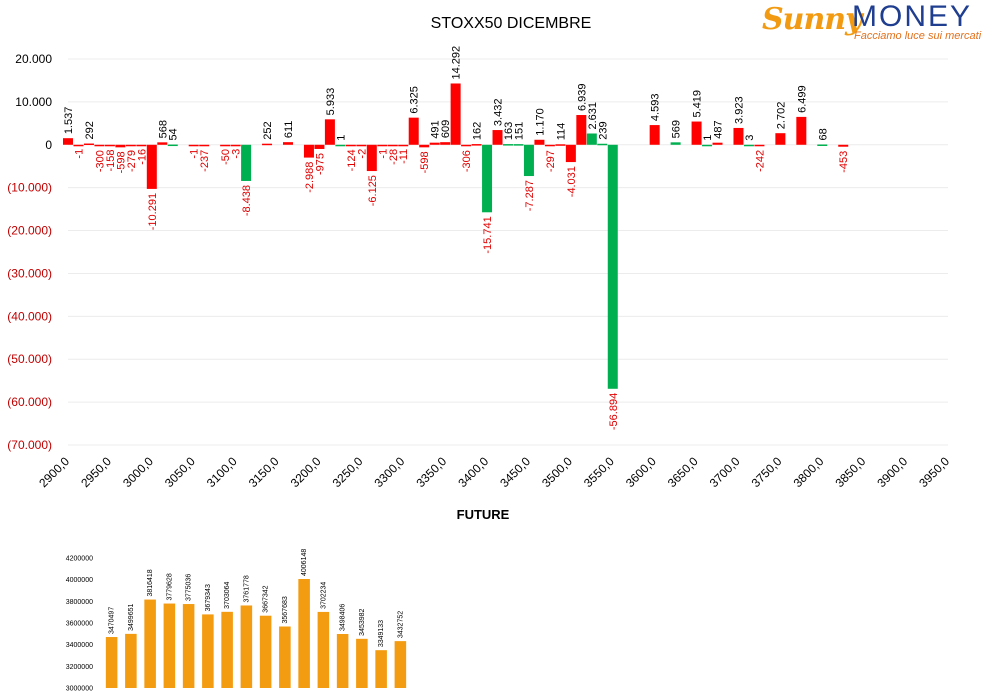 The height and width of the screenshot is (699, 982). Describe the element at coordinates (169, 586) in the screenshot. I see `future-data-label: 3779628` at that location.